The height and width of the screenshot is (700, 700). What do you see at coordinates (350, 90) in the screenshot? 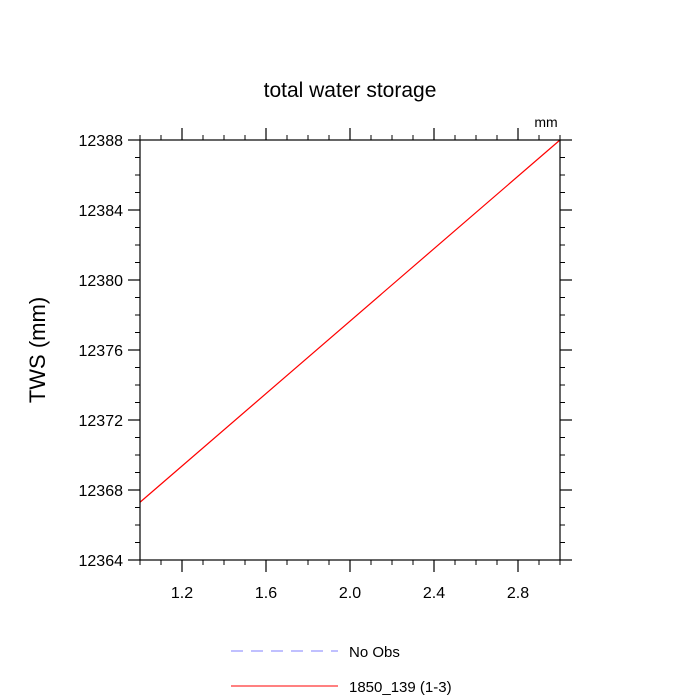
I see `chart-title: total water storage` at bounding box center [350, 90].